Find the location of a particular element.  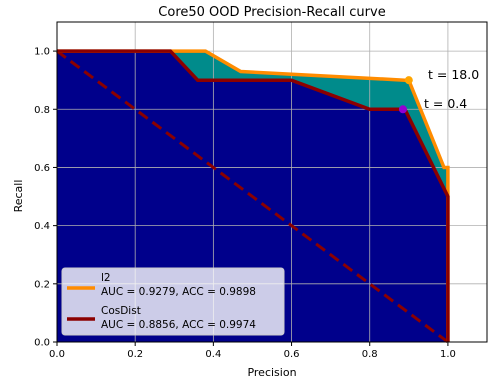

threshold-label-cosdist: t = 0.4 is located at coordinates (445, 103).